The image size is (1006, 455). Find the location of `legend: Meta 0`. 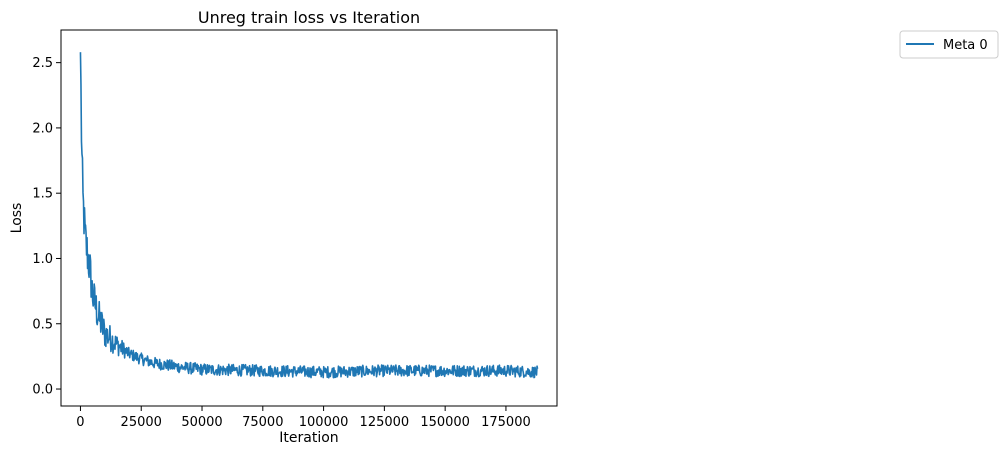

legend: Meta 0 is located at coordinates (949, 44).